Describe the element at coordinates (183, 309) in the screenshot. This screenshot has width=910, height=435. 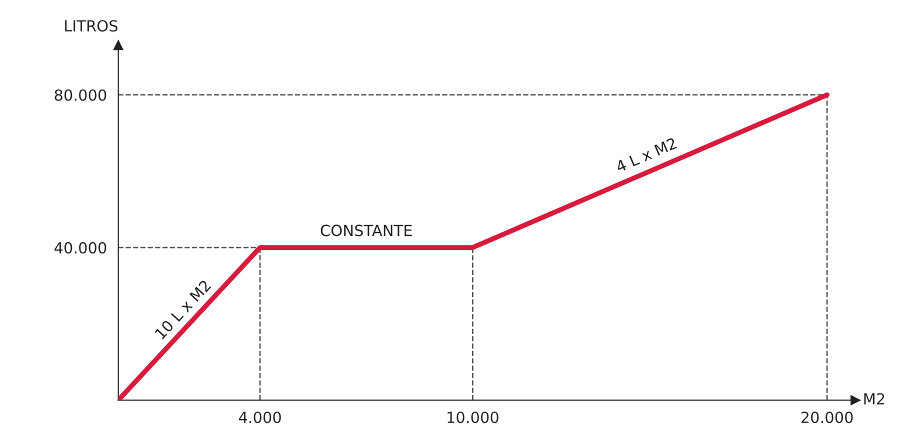
I see `annotation: 10 L x M2` at that location.